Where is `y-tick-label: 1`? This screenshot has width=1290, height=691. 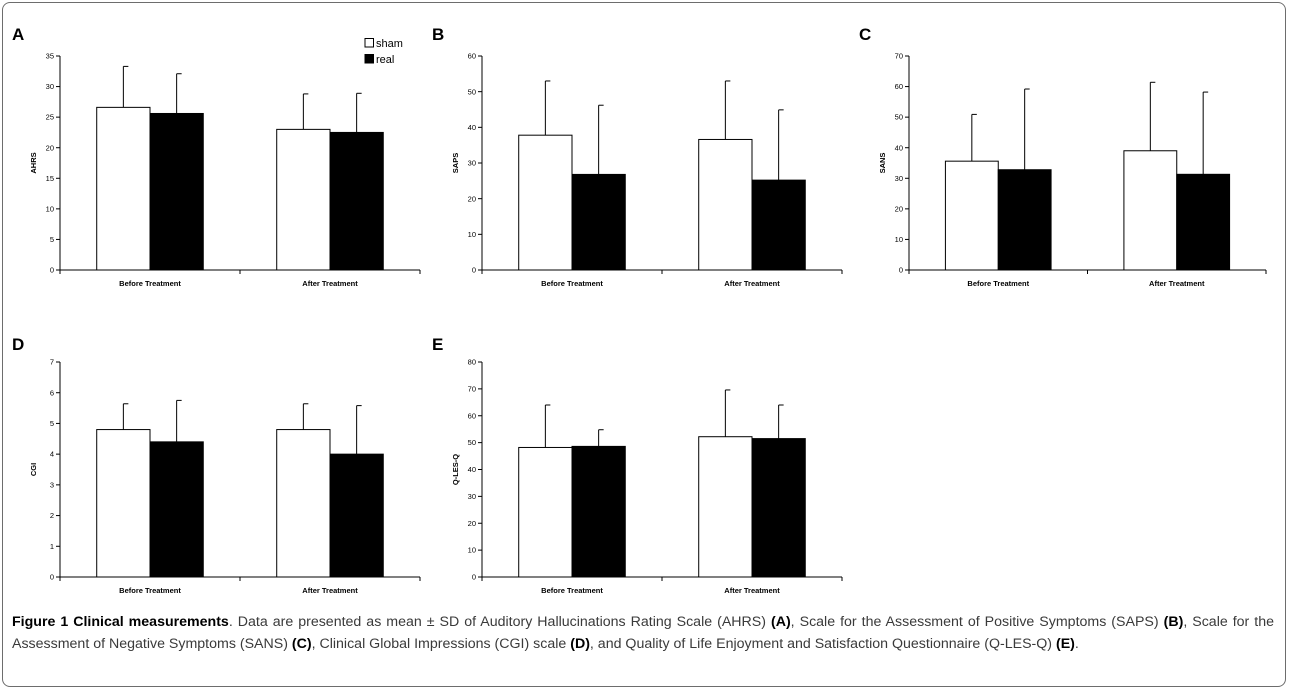 y-tick-label: 1 is located at coordinates (52, 546).